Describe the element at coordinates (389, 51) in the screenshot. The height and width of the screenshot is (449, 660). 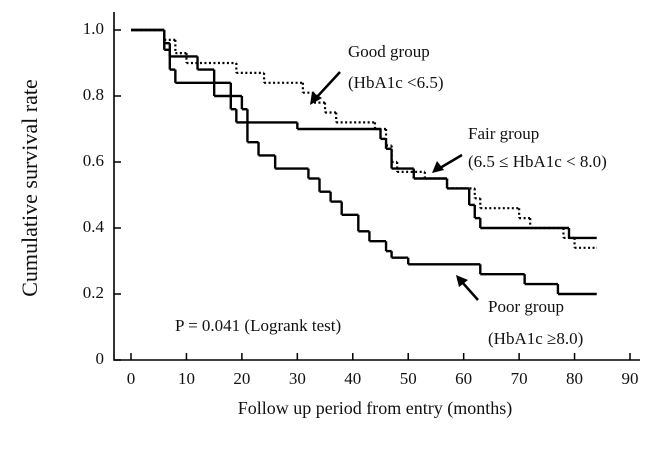
I see `series-label: Good group` at that location.